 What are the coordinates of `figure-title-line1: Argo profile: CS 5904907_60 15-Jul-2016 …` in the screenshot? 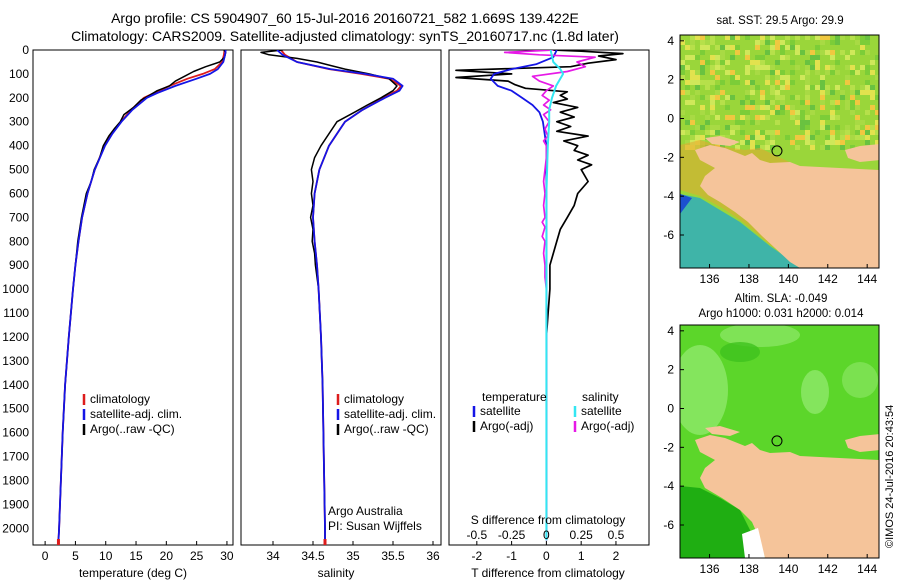 It's located at (345, 18).